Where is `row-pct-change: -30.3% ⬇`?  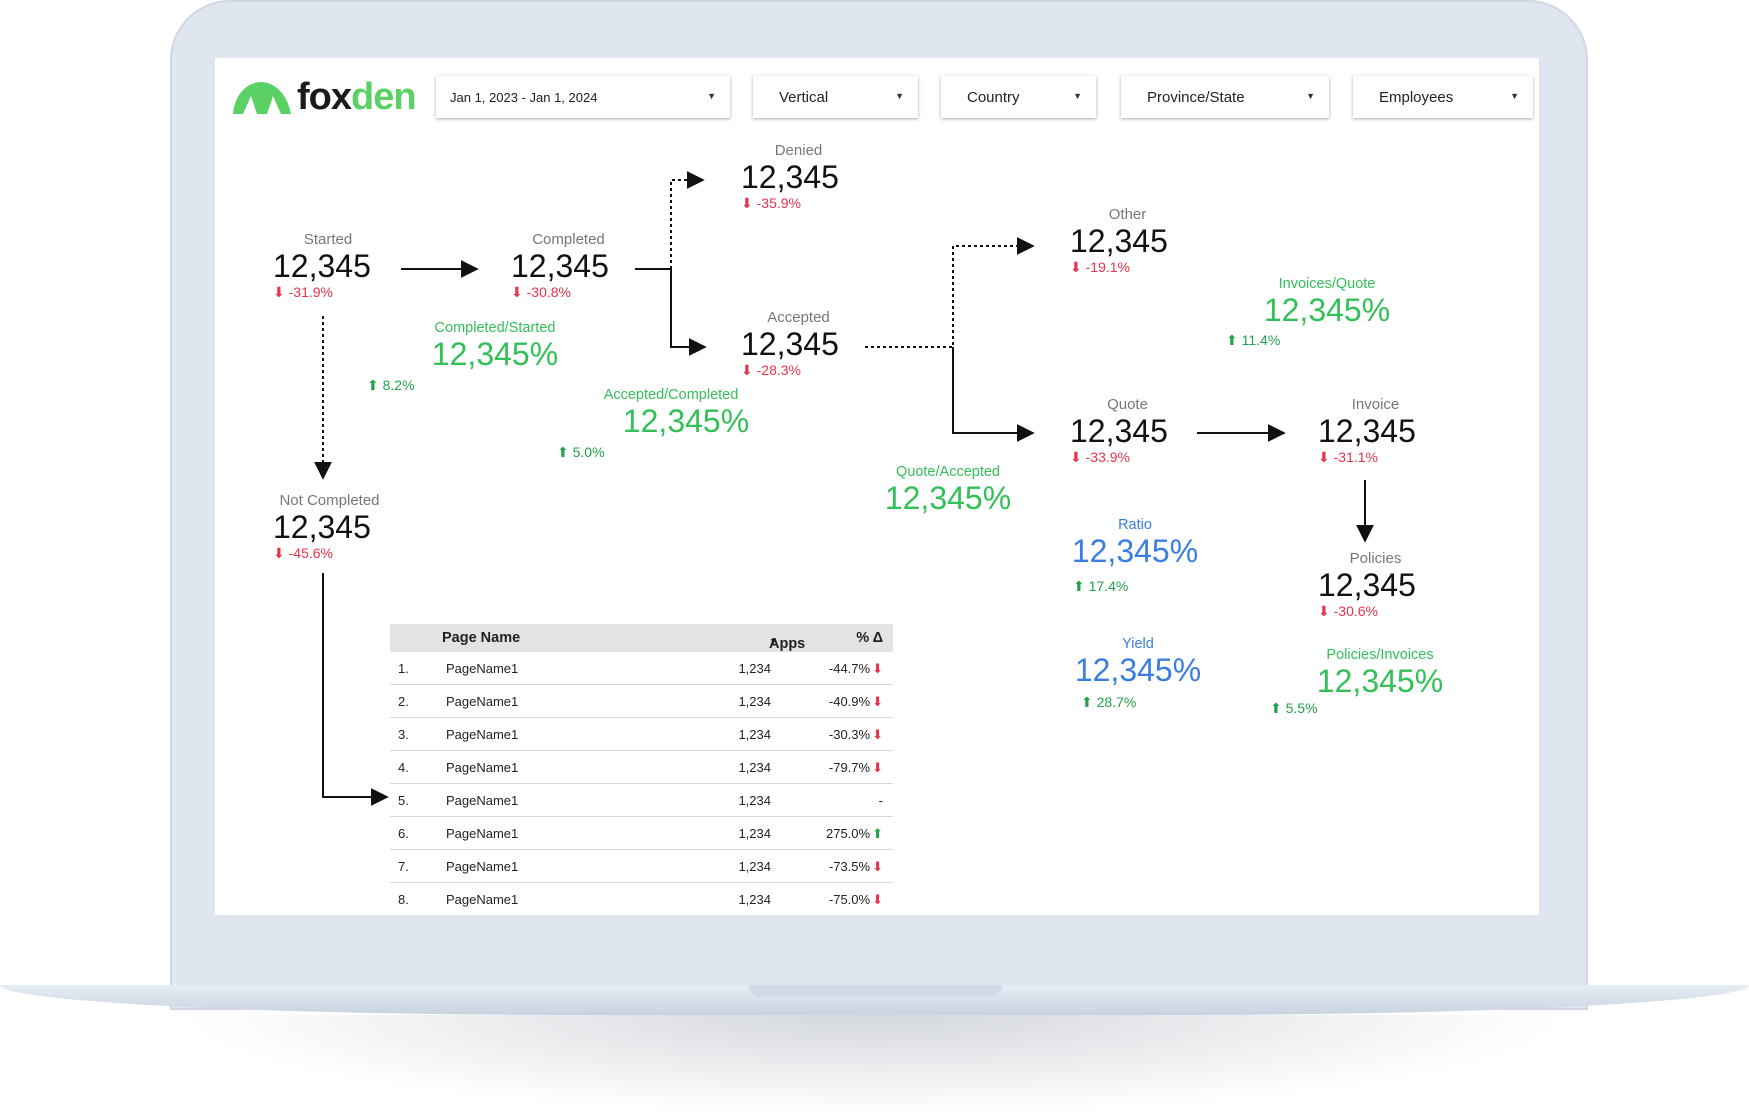
row-pct-change: -30.3% ⬇ is located at coordinates (856, 735).